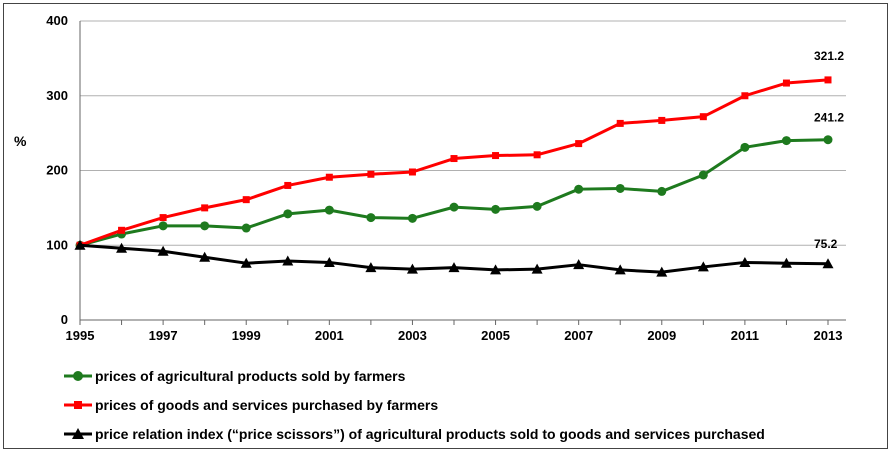  I want to click on y-tick-labels: 0 100 200 300 400, so click(57, 170).